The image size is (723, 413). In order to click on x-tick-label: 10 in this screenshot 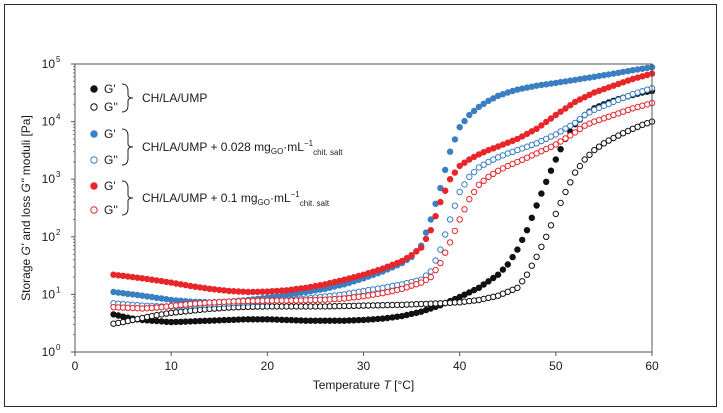, I will do `click(171, 366)`.